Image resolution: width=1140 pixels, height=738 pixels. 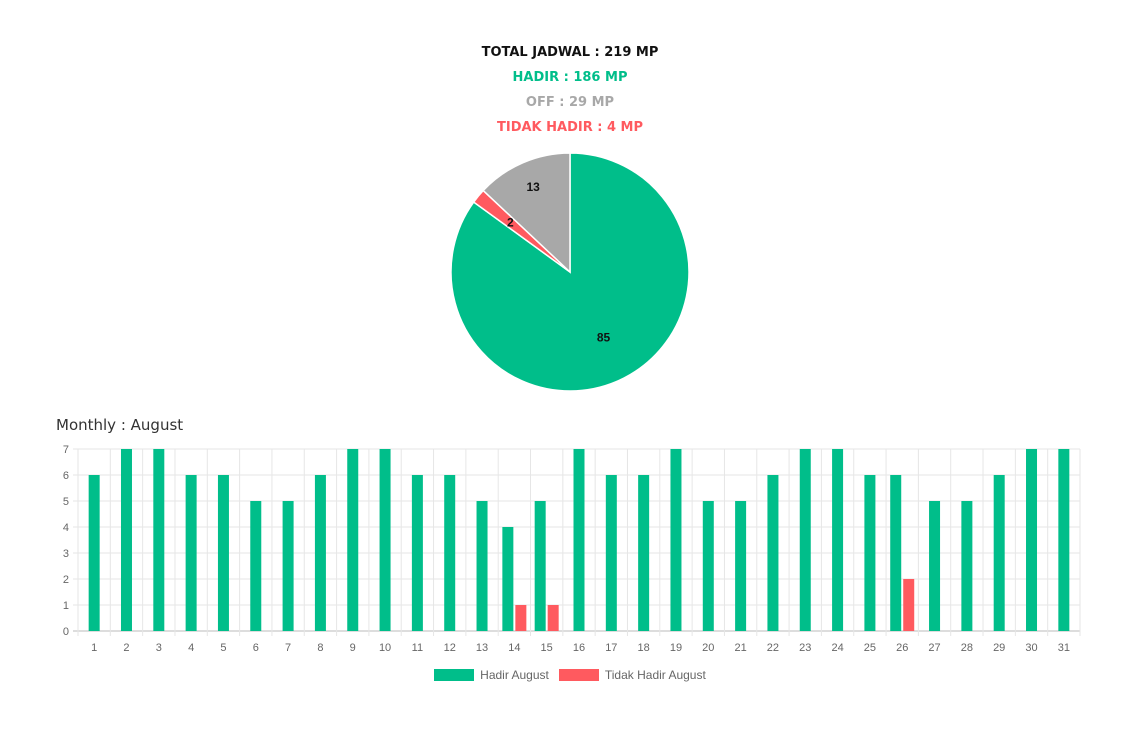 I want to click on x-tick-label: 22, so click(x=773, y=648).